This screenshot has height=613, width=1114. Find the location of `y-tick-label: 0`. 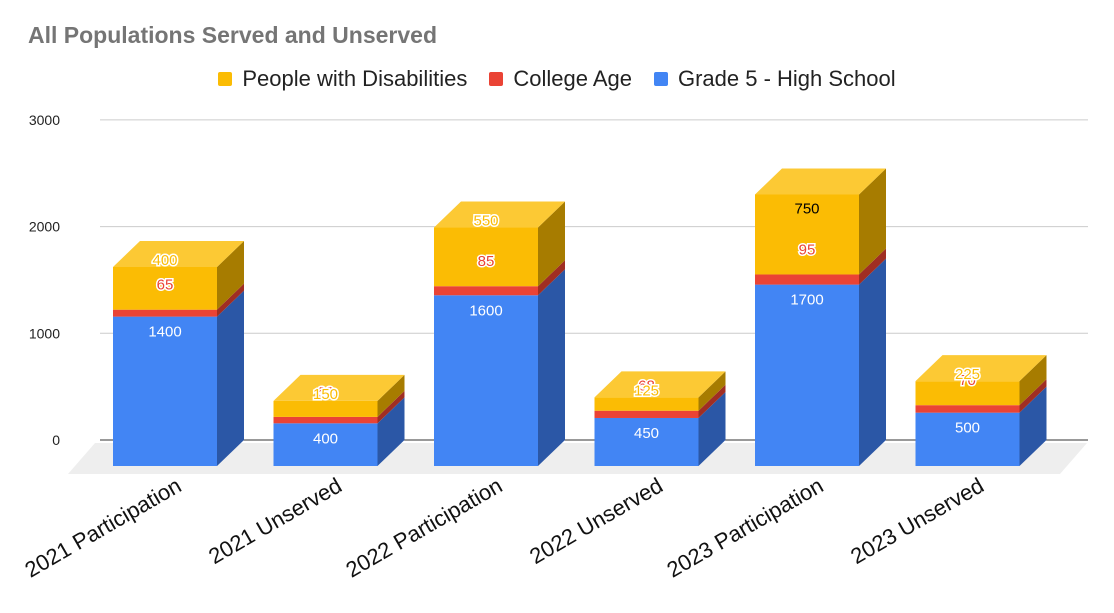

y-tick-label: 0 is located at coordinates (56, 440).